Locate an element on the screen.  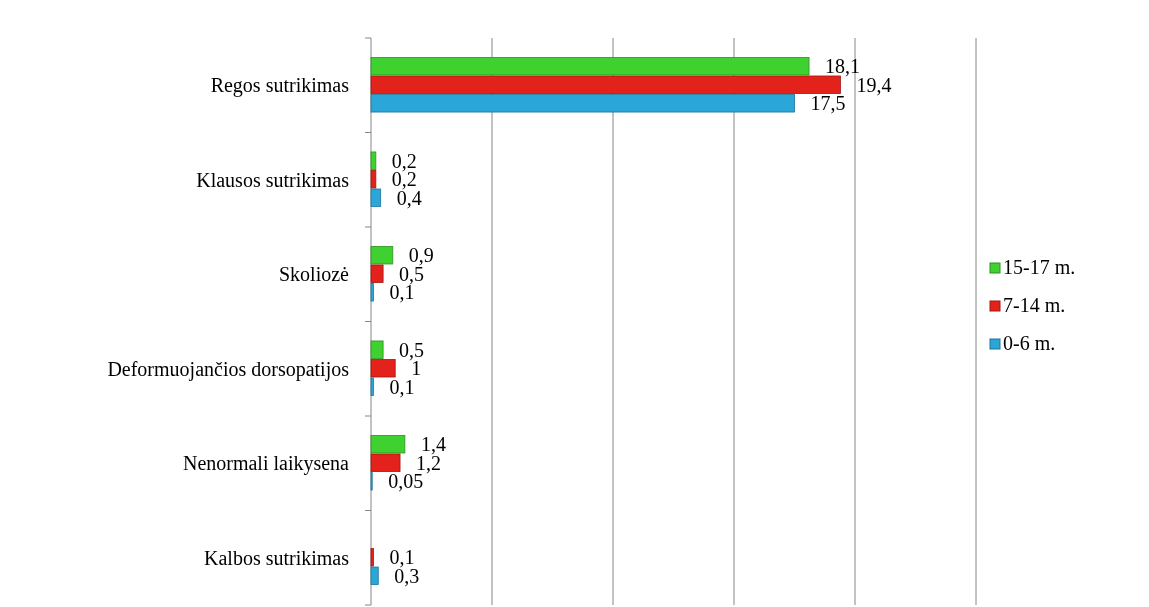
legend-label: 7-14 m. is located at coordinates (1034, 305).